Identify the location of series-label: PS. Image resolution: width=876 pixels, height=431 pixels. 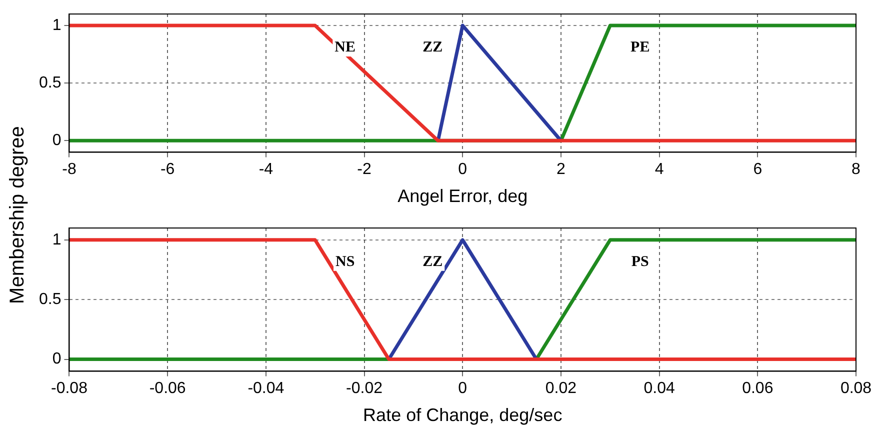
(640, 262).